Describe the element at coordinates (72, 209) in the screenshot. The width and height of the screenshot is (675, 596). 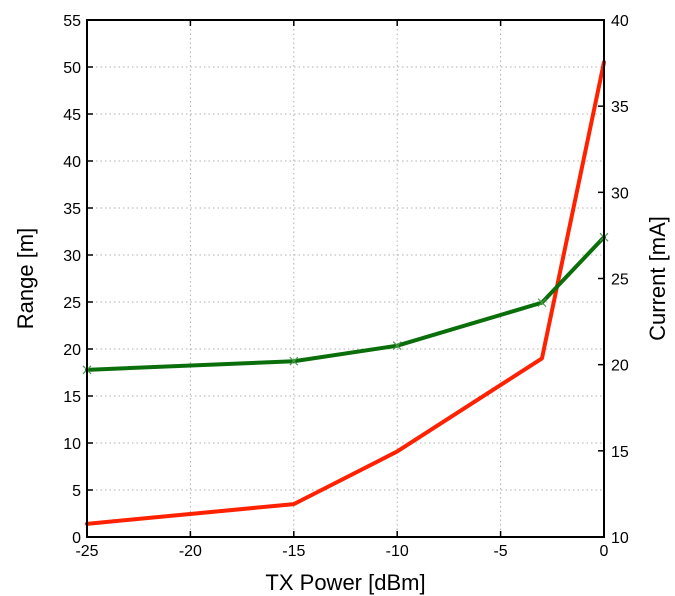
I see `y-tick-label: 35` at that location.